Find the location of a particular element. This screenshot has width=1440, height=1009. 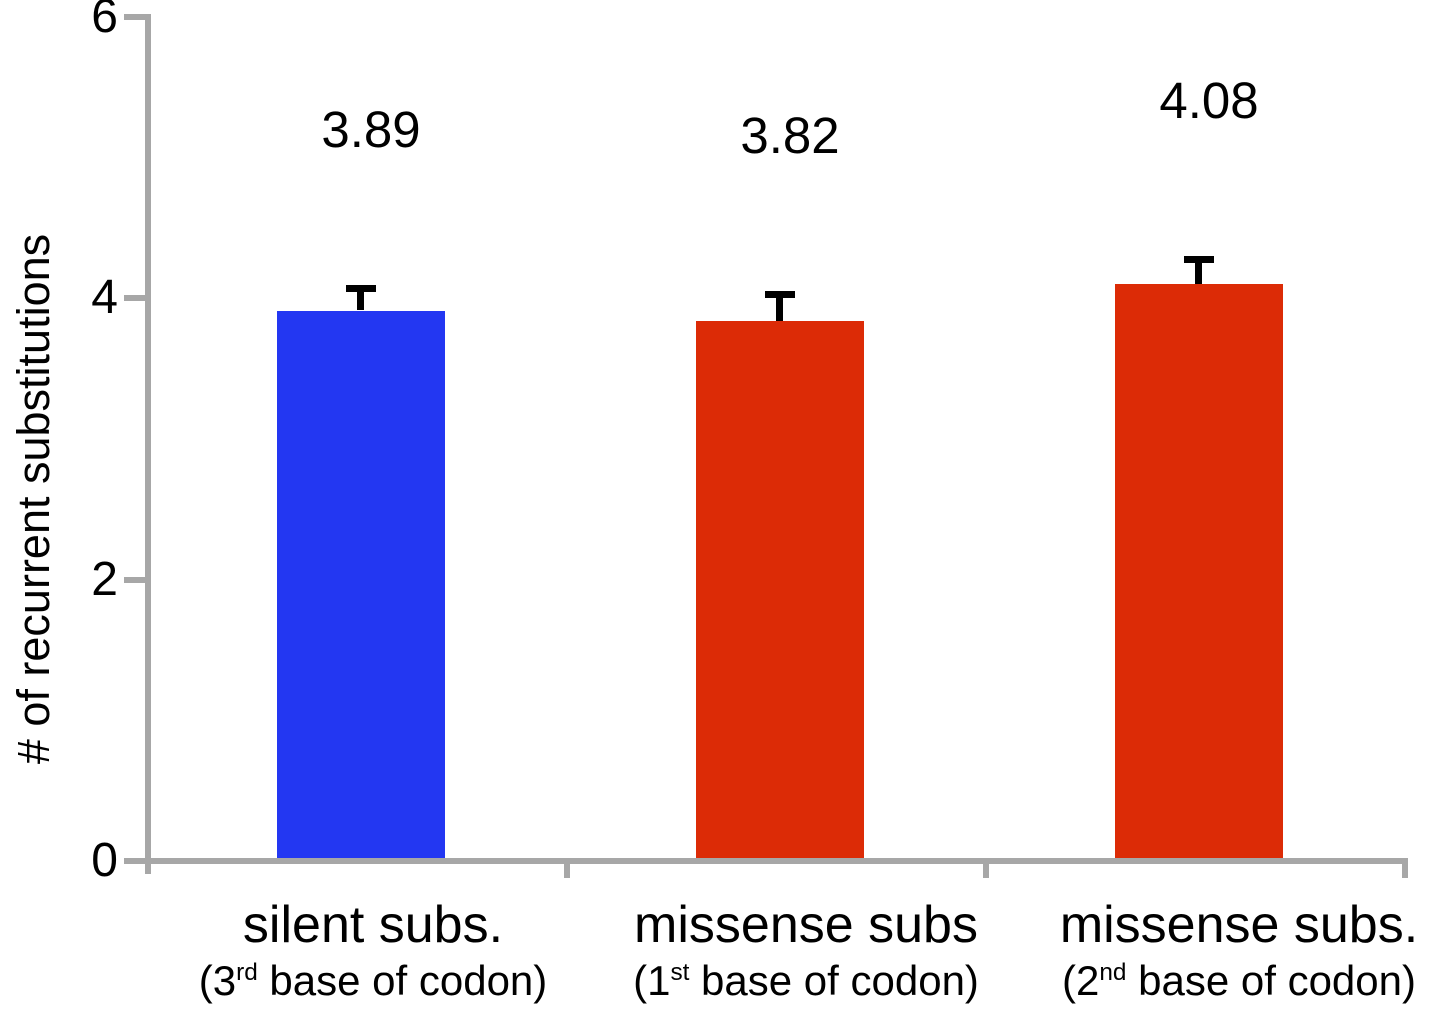

value-label: 4.08 is located at coordinates (1209, 100).